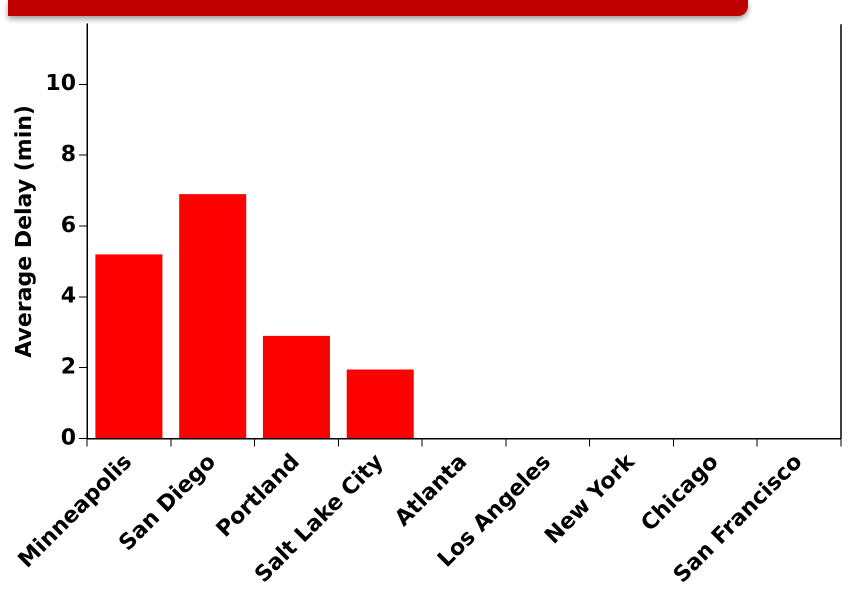  I want to click on y-tick-label: 8, so click(68, 154).